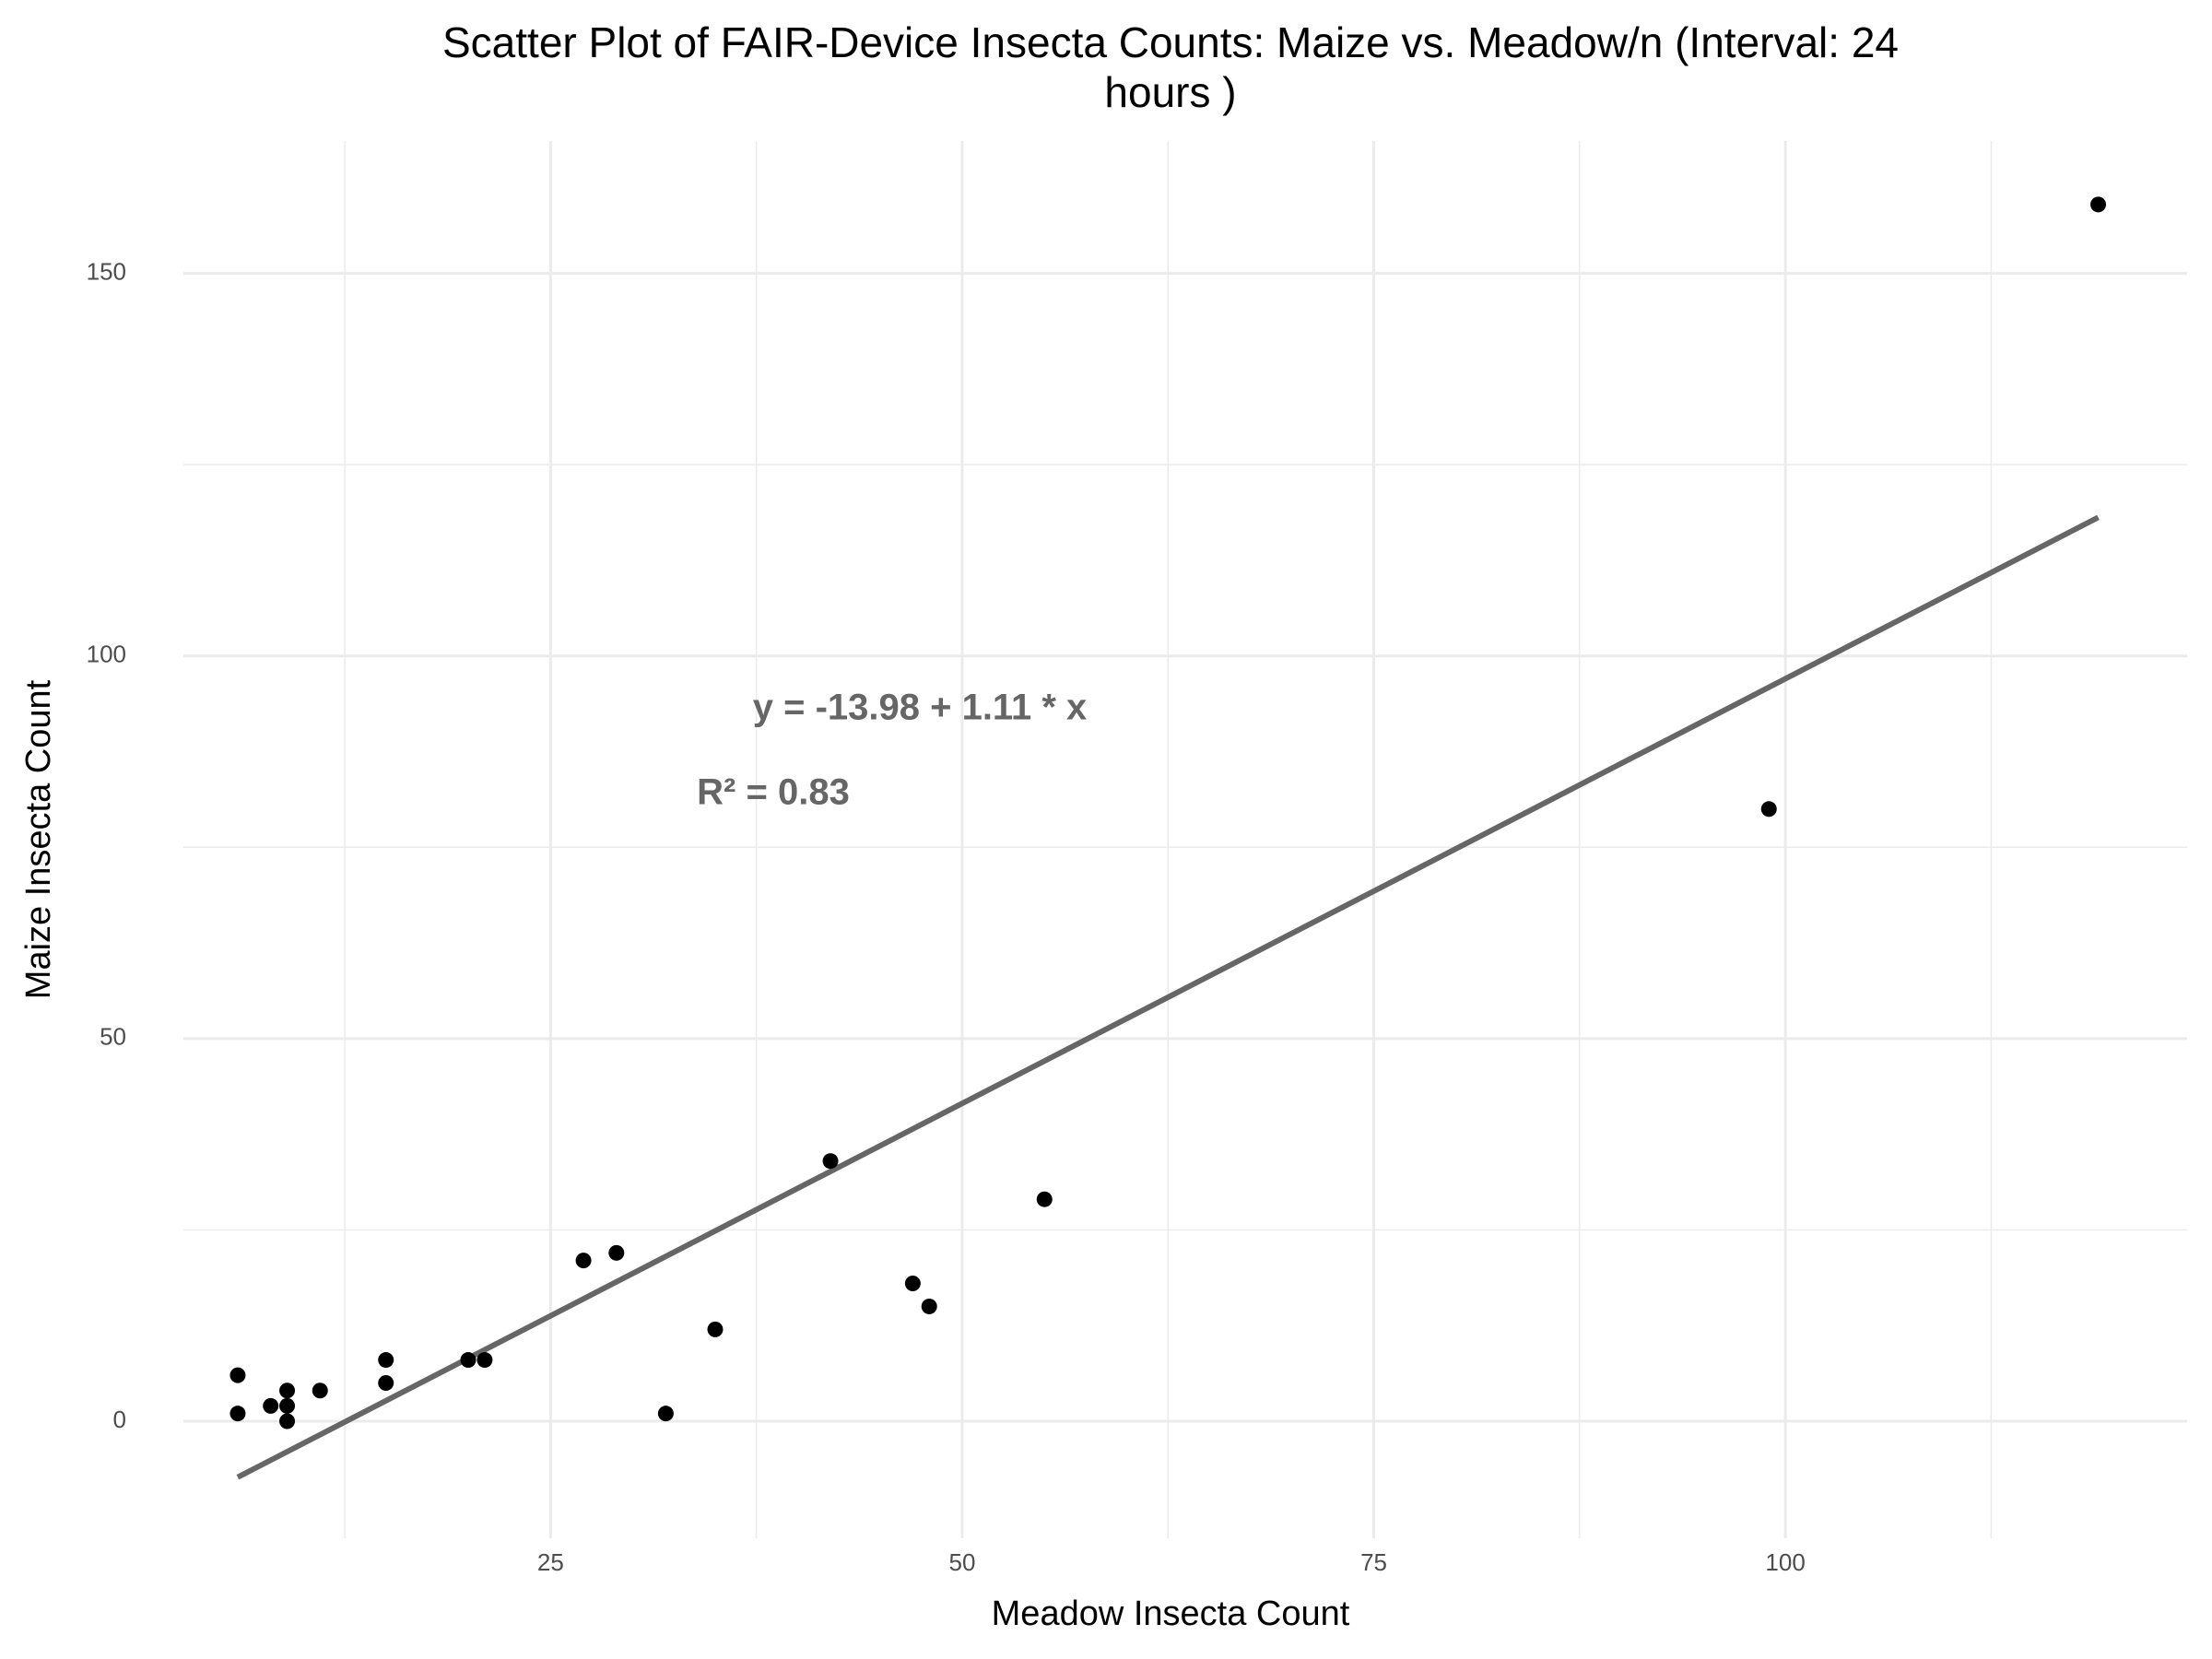 The image size is (2212, 1659). What do you see at coordinates (1170, 92) in the screenshot?
I see `chart-title: hours )` at bounding box center [1170, 92].